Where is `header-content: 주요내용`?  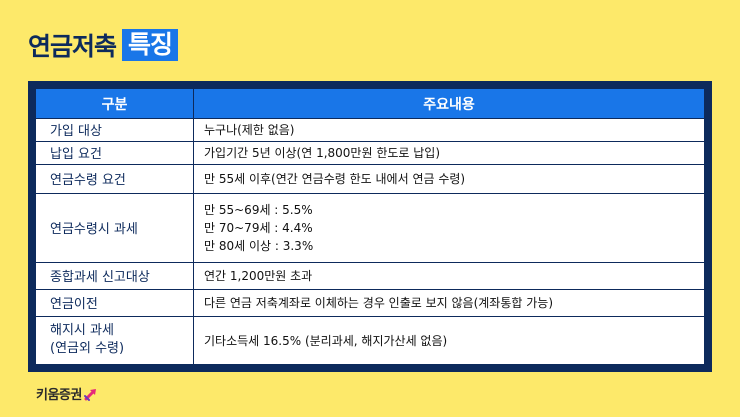
header-content: 주요내용 is located at coordinates (449, 103).